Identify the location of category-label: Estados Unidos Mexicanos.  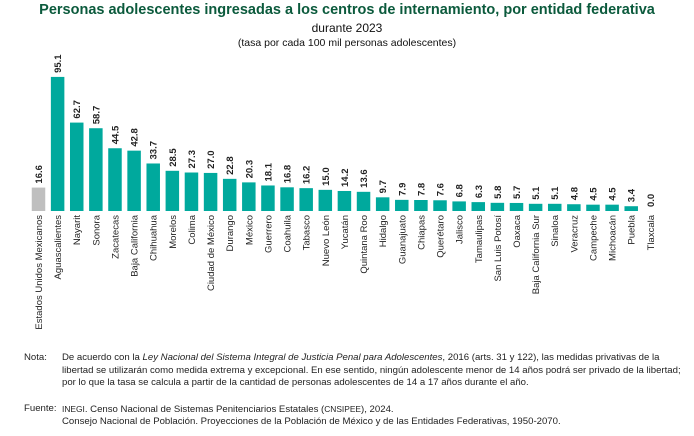
(39, 272).